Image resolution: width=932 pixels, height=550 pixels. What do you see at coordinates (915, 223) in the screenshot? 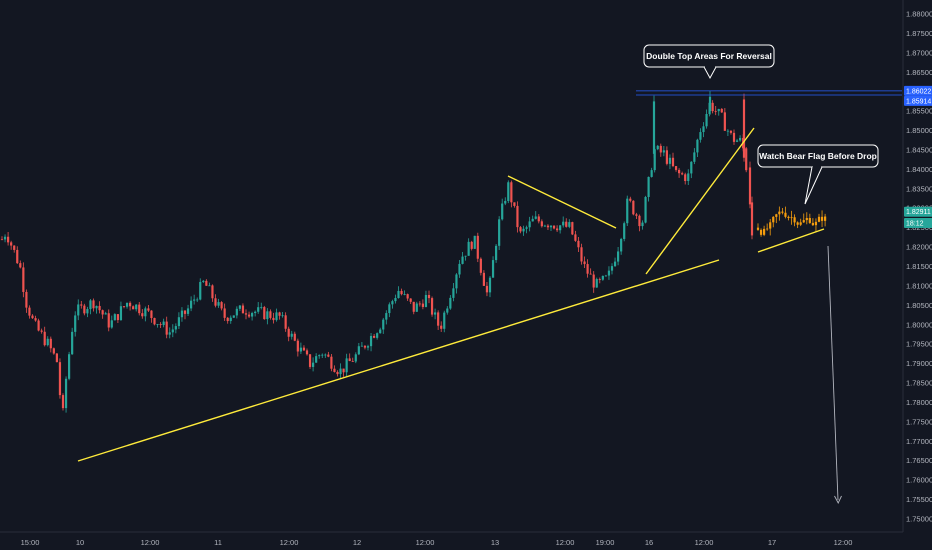
I see `price-badge-text: 18:12` at bounding box center [915, 223].